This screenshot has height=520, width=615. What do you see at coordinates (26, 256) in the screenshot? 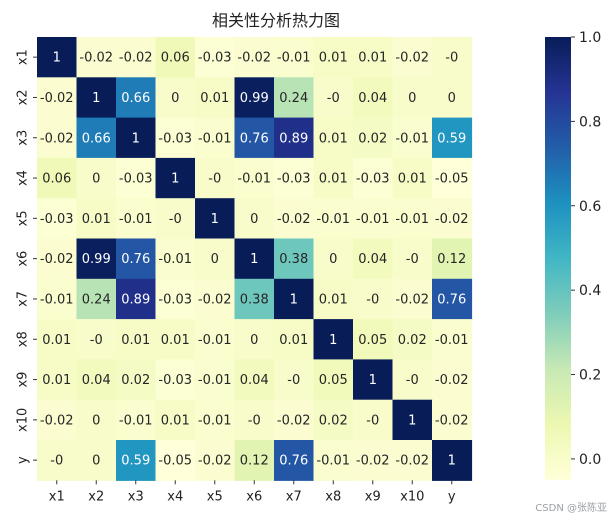
I see `y-axis-tick-labels: x1 x2 x3 x4 x5 x6 x7 x8 x9 x10 y` at bounding box center [26, 256].